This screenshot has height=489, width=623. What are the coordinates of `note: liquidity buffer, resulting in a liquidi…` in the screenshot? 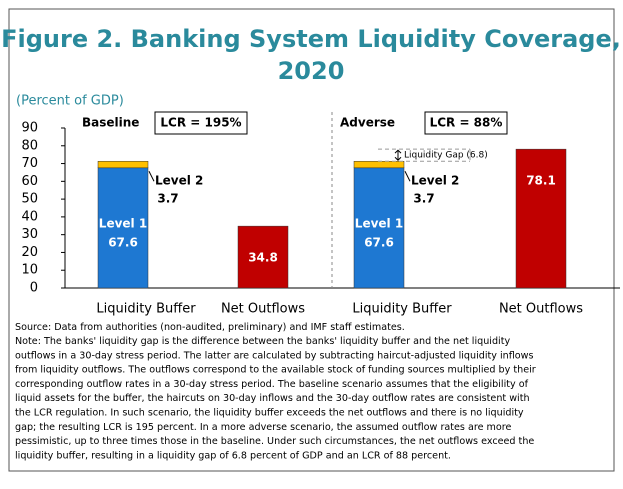 It's located at (233, 455).